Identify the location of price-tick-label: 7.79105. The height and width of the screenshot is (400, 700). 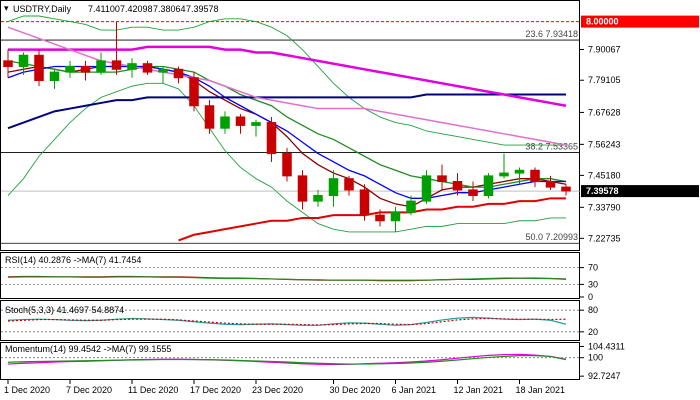
(604, 80).